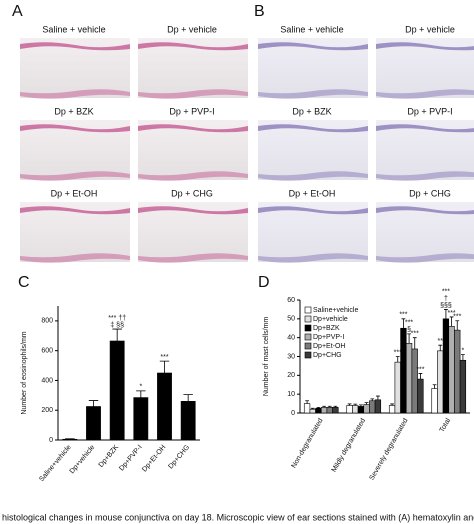  What do you see at coordinates (330, 319) in the screenshot?
I see `legend-label: Dp+vehicle` at bounding box center [330, 319].